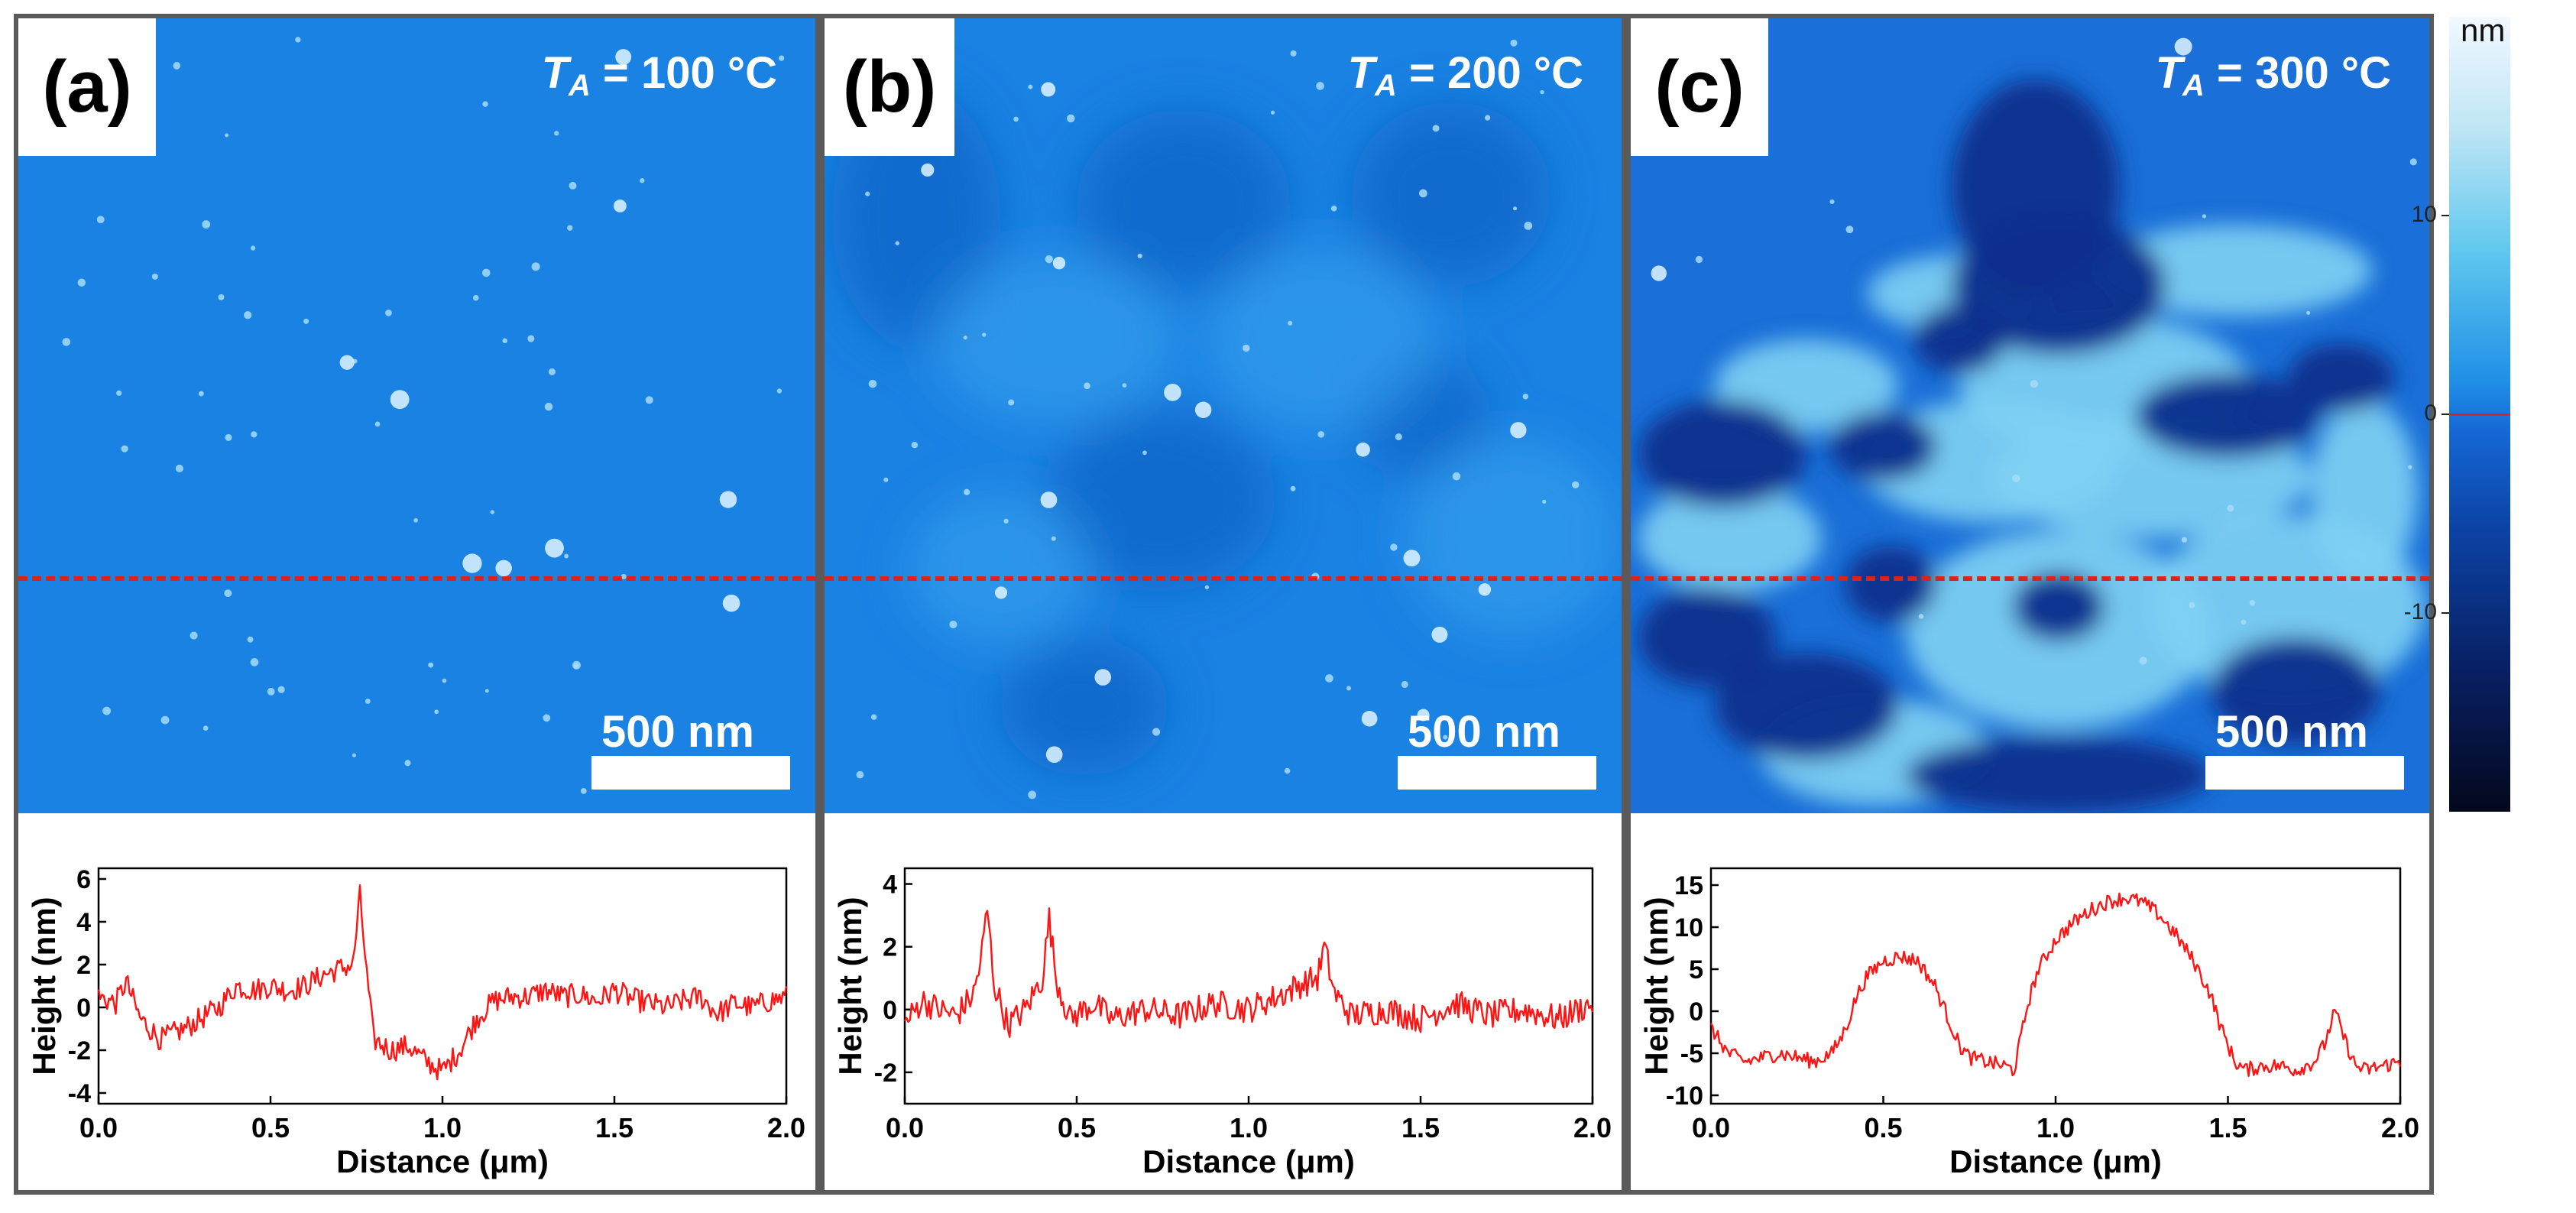 The width and height of the screenshot is (2576, 1213). I want to click on y-tick-label: 15, so click(1688, 885).